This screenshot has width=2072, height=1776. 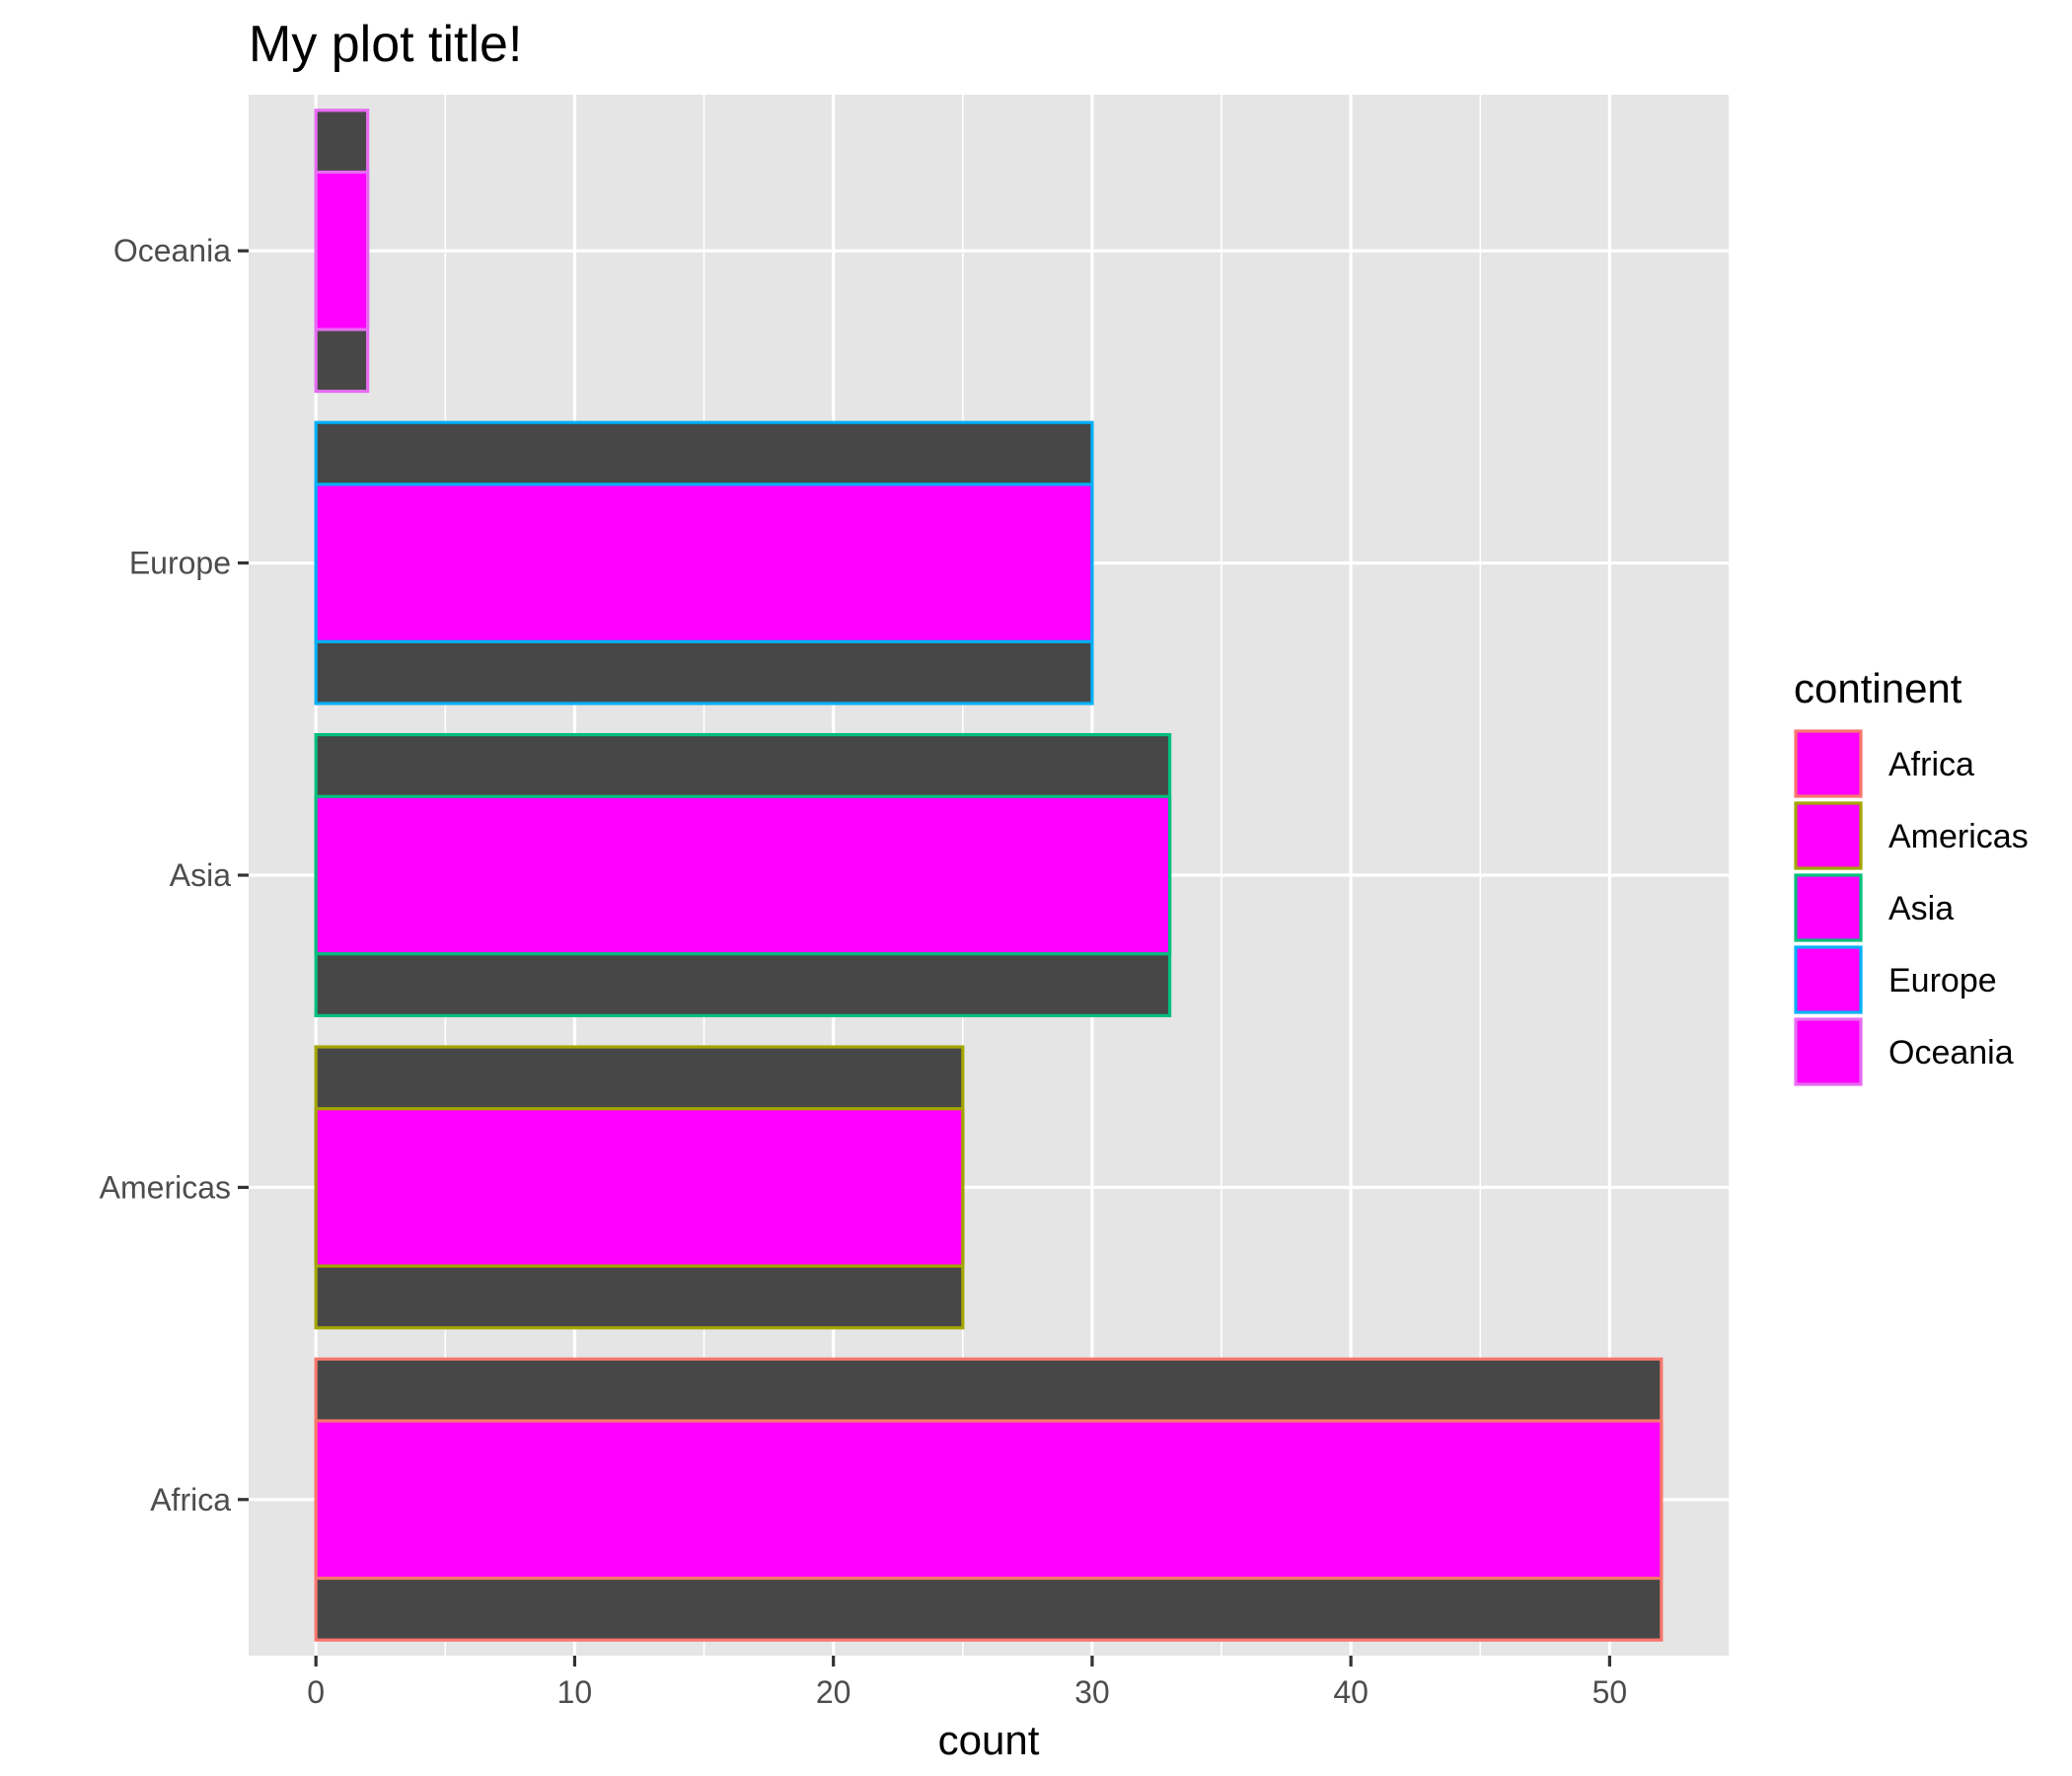 What do you see at coordinates (191, 1499) in the screenshot?
I see `y-tick-label: Africa` at bounding box center [191, 1499].